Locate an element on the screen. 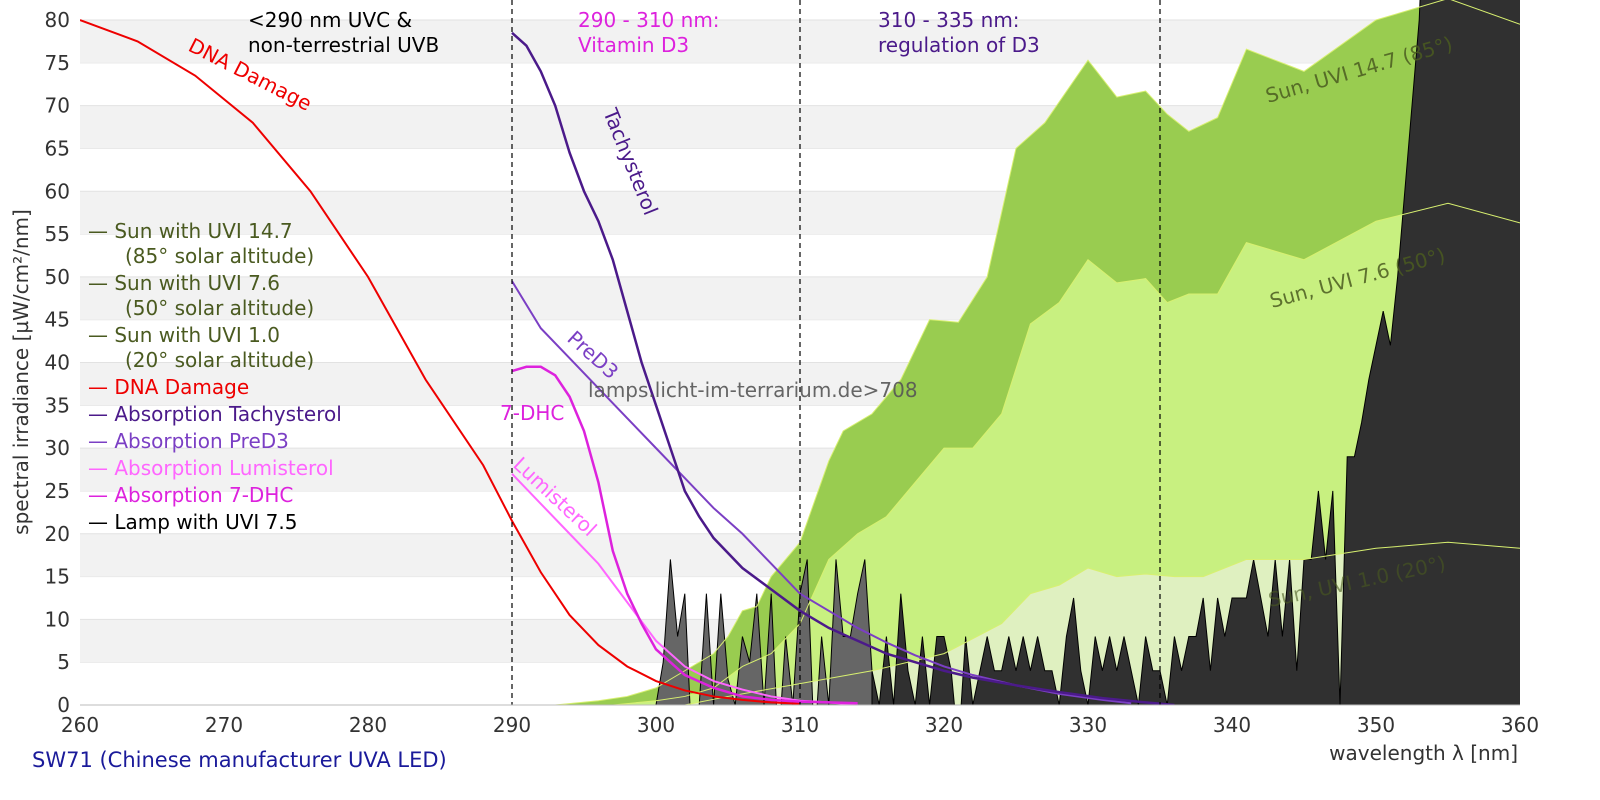  x-tick-label: 320 is located at coordinates (944, 725).